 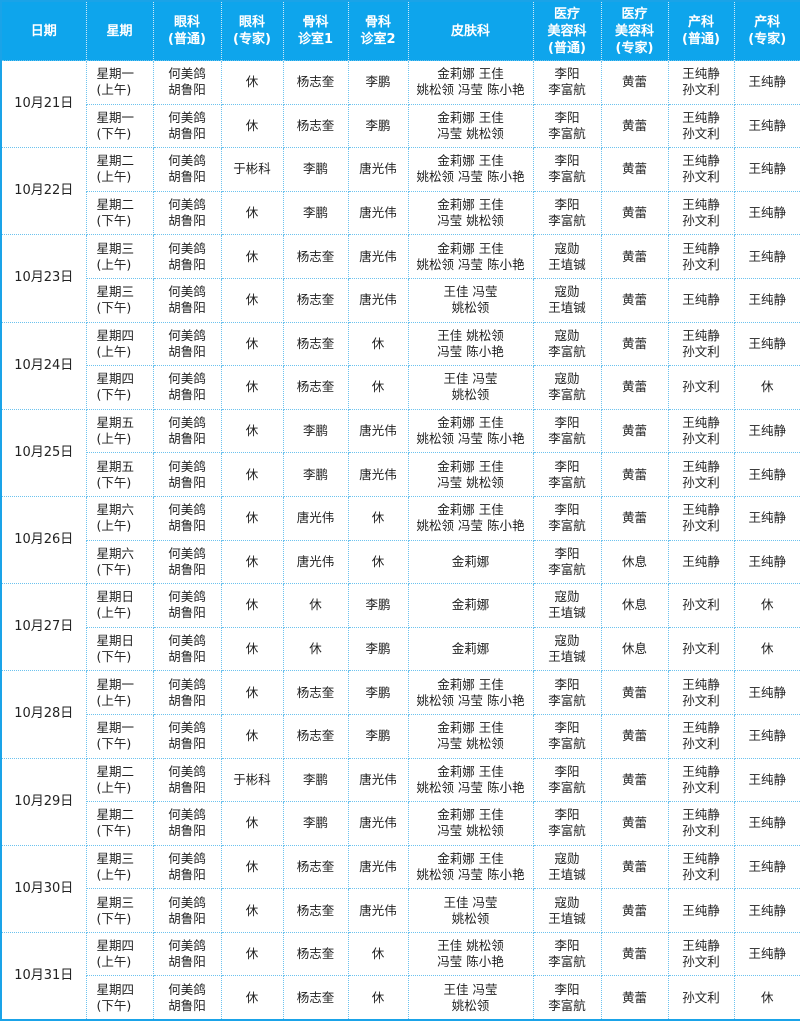 I want to click on weekday-cell: 星期日 (上午), so click(x=119, y=605).